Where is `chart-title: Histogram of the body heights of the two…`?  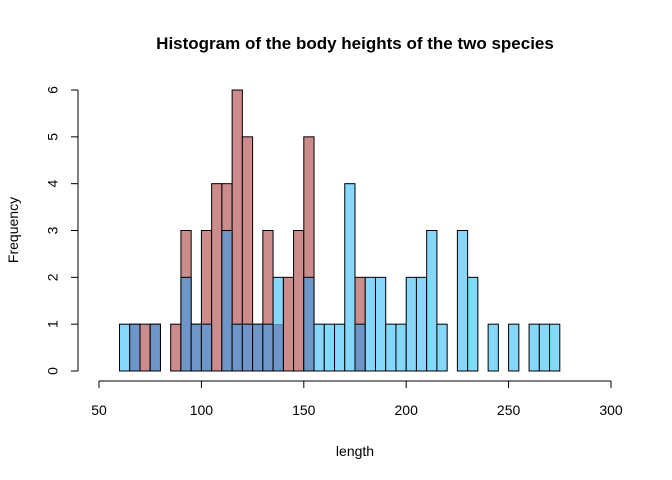 chart-title: Histogram of the body heights of the two… is located at coordinates (355, 43).